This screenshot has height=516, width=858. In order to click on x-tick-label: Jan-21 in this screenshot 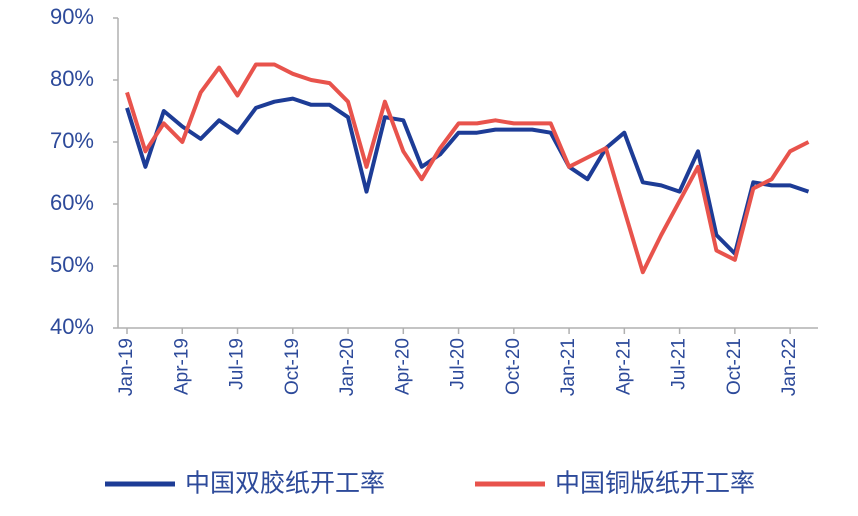, I will do `click(568, 367)`.